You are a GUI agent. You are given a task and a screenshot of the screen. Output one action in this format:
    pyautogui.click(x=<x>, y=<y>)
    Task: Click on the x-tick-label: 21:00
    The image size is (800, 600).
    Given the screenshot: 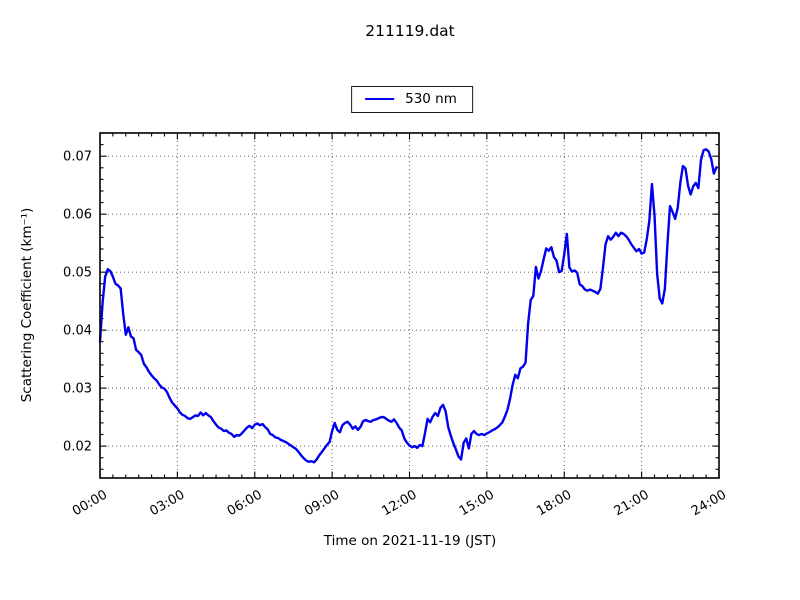 What is the action you would take?
    pyautogui.click(x=632, y=503)
    